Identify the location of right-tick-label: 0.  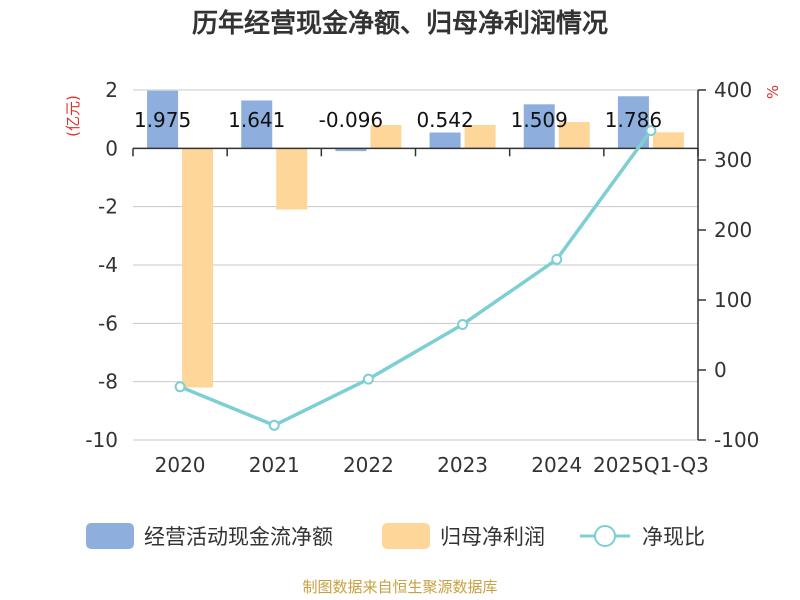
(720, 370).